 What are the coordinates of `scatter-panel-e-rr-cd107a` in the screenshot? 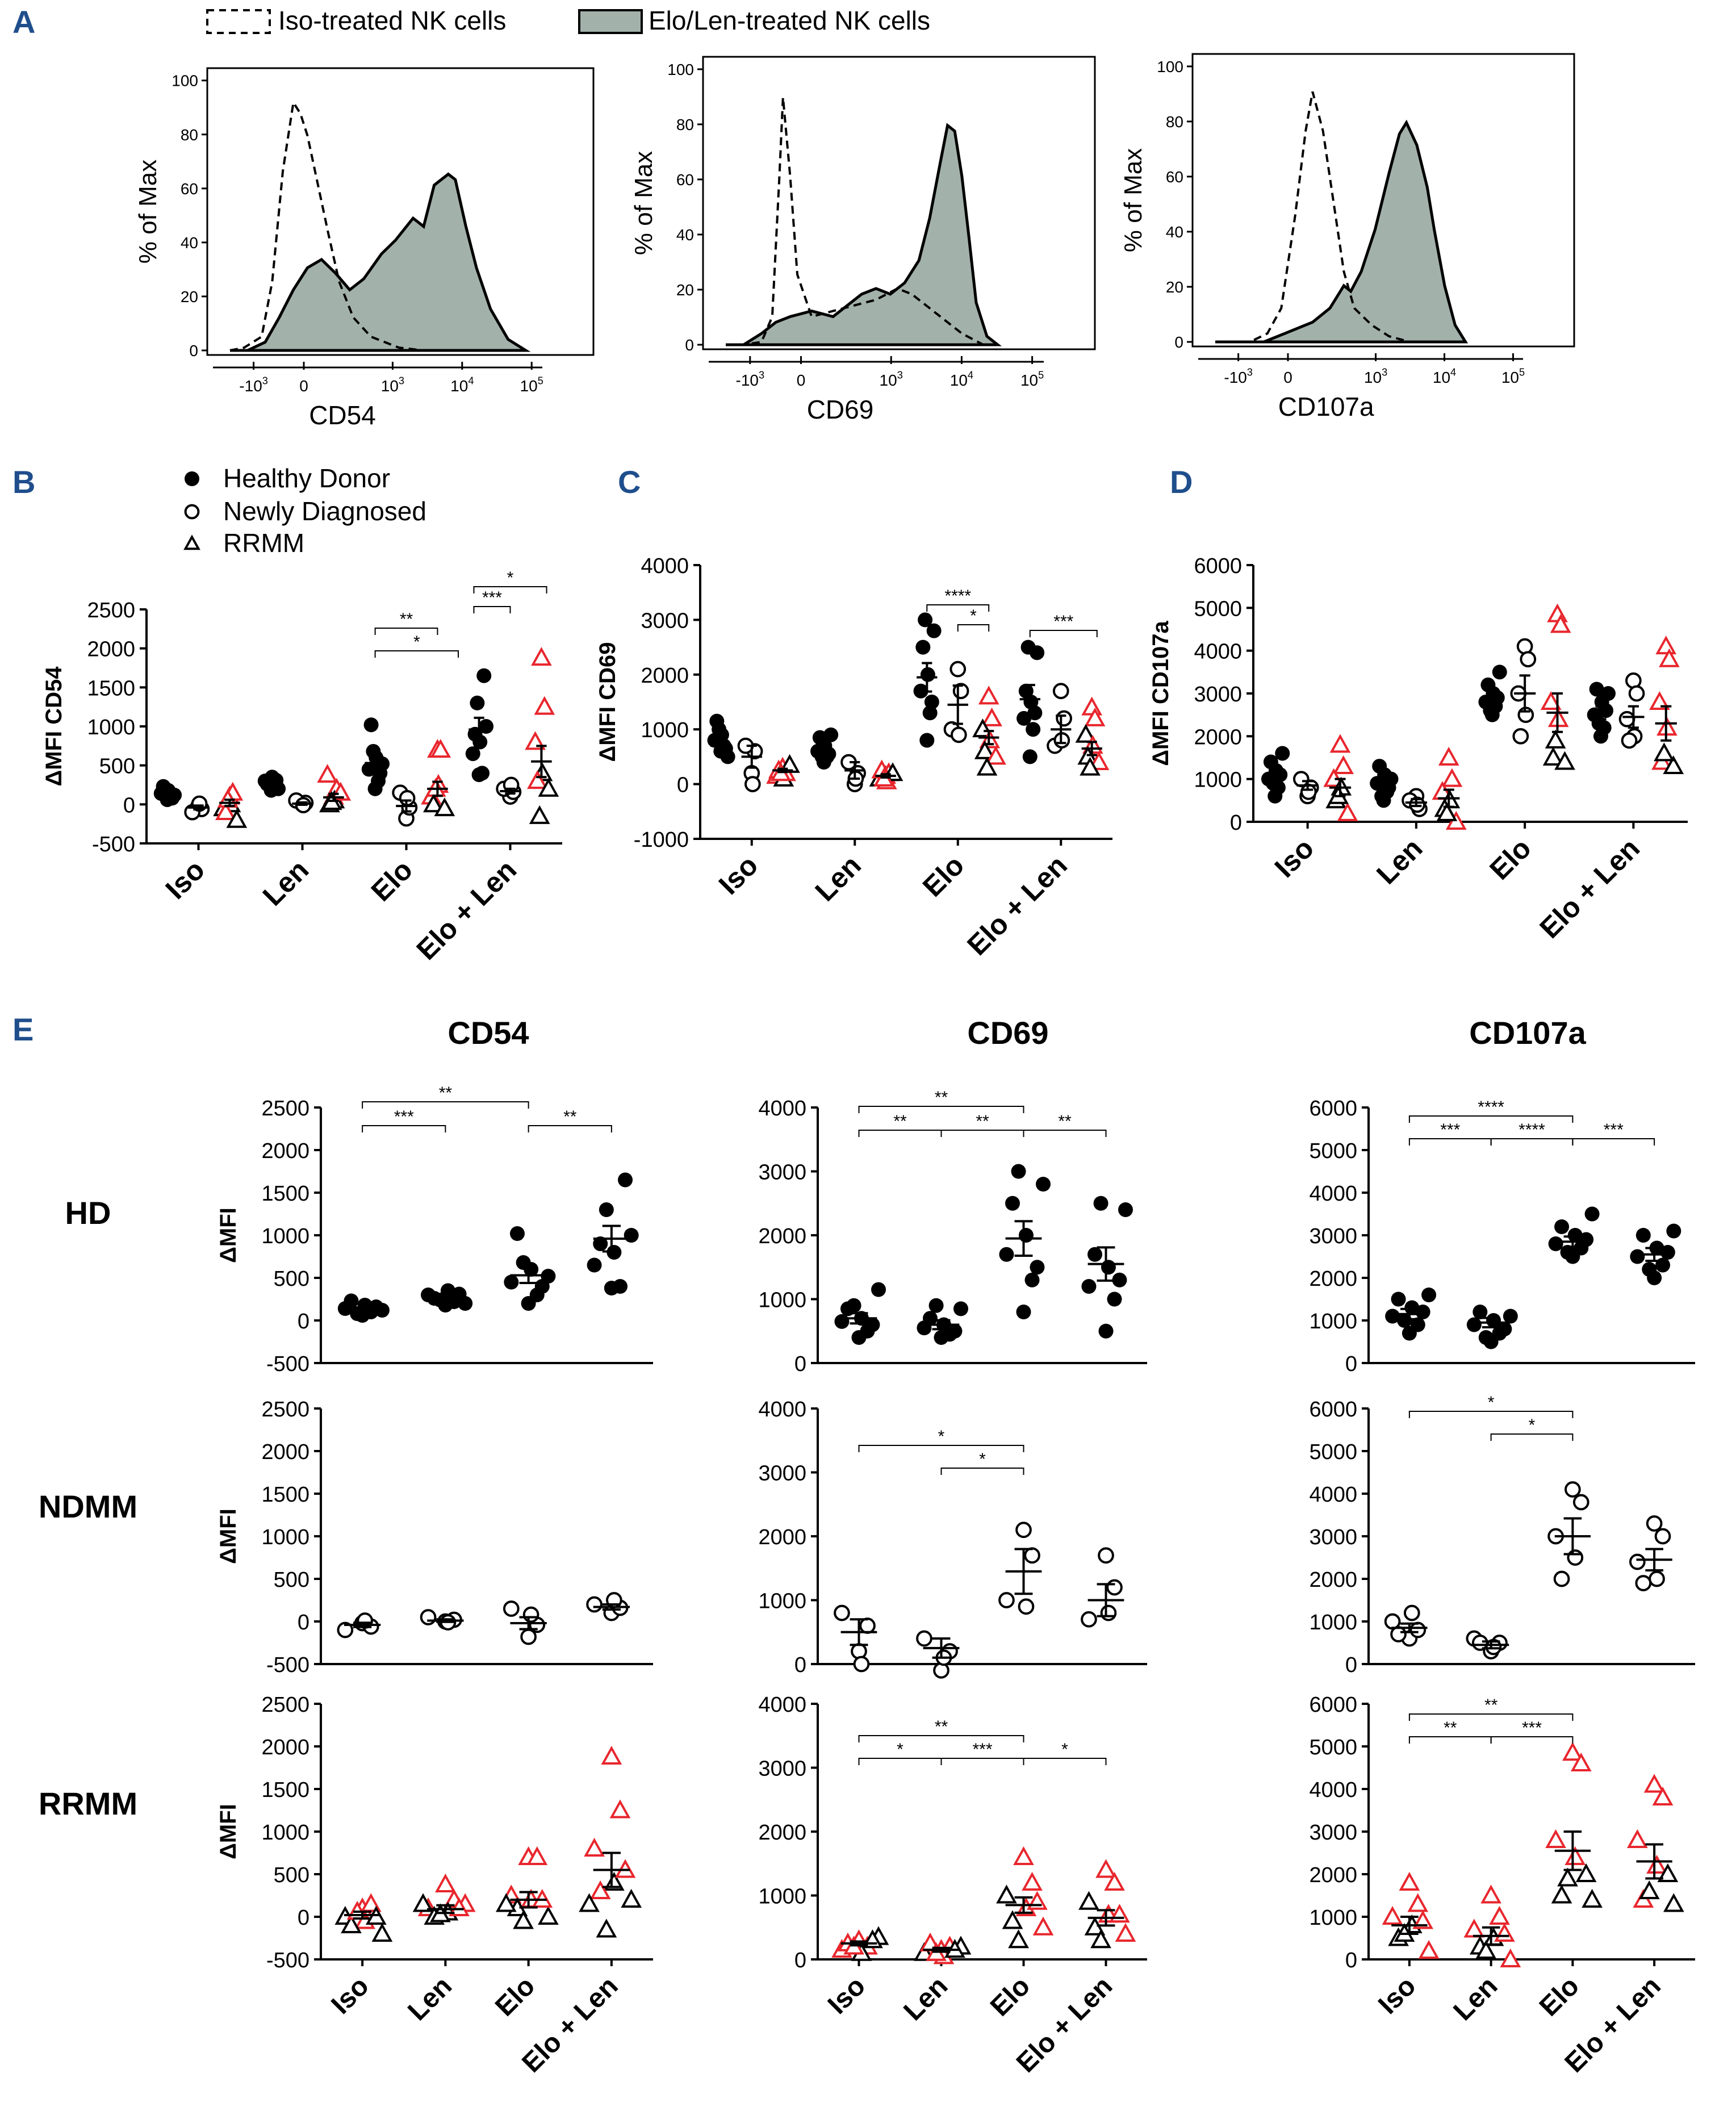 It's located at (1528, 1835).